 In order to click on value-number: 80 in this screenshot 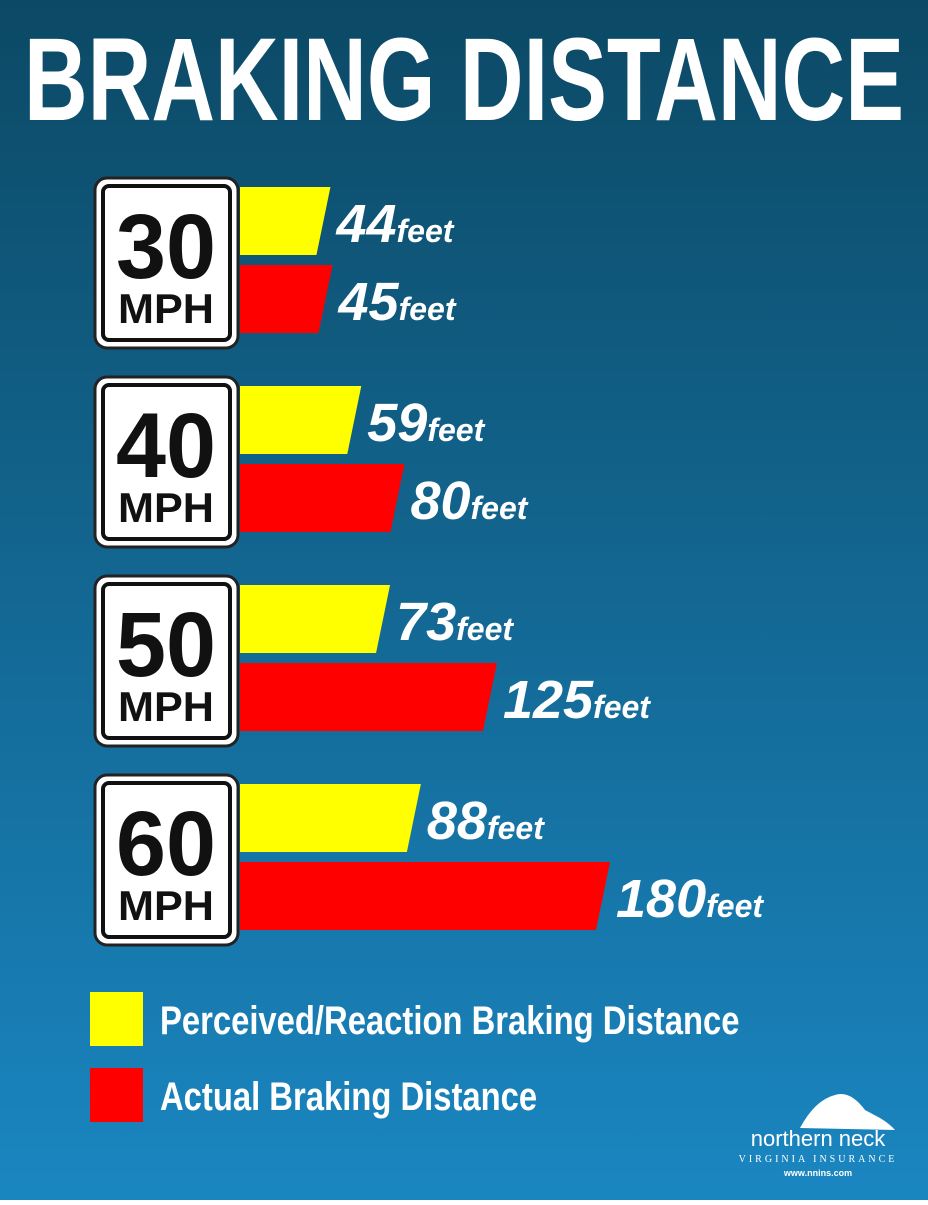, I will do `click(440, 501)`.